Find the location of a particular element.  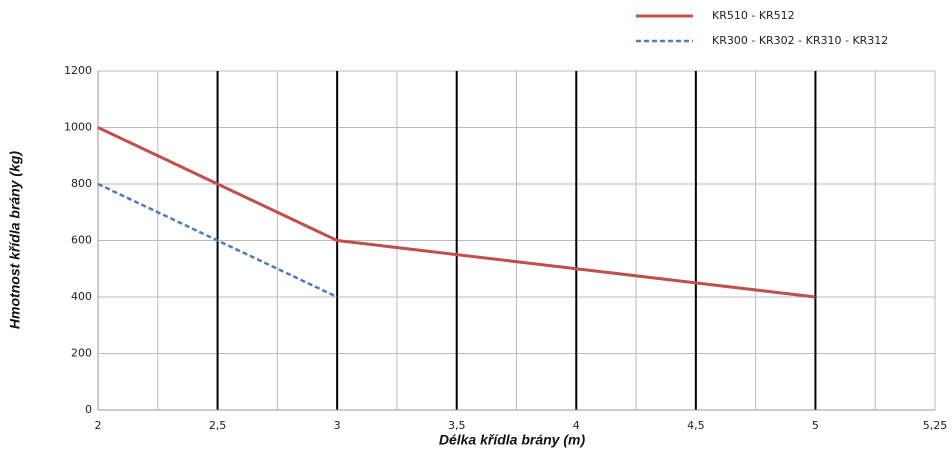

legend-label: KR510 - KR512 is located at coordinates (753, 15).